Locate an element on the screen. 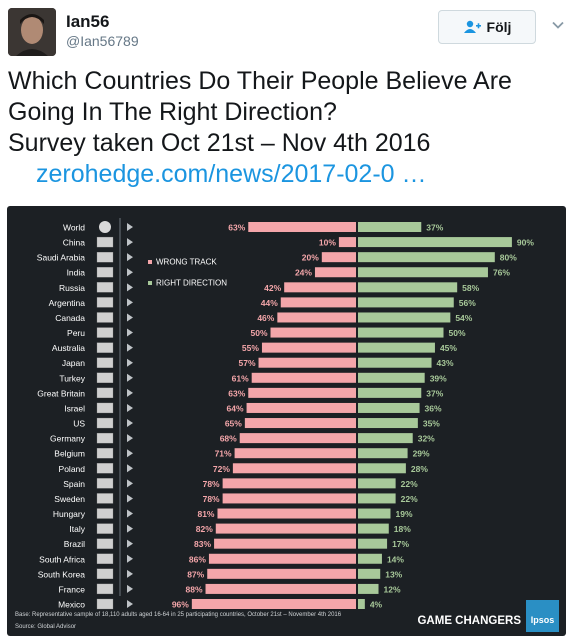 Image resolution: width=571 pixels, height=643 pixels. wrong-track-value: 44% is located at coordinates (269, 303).